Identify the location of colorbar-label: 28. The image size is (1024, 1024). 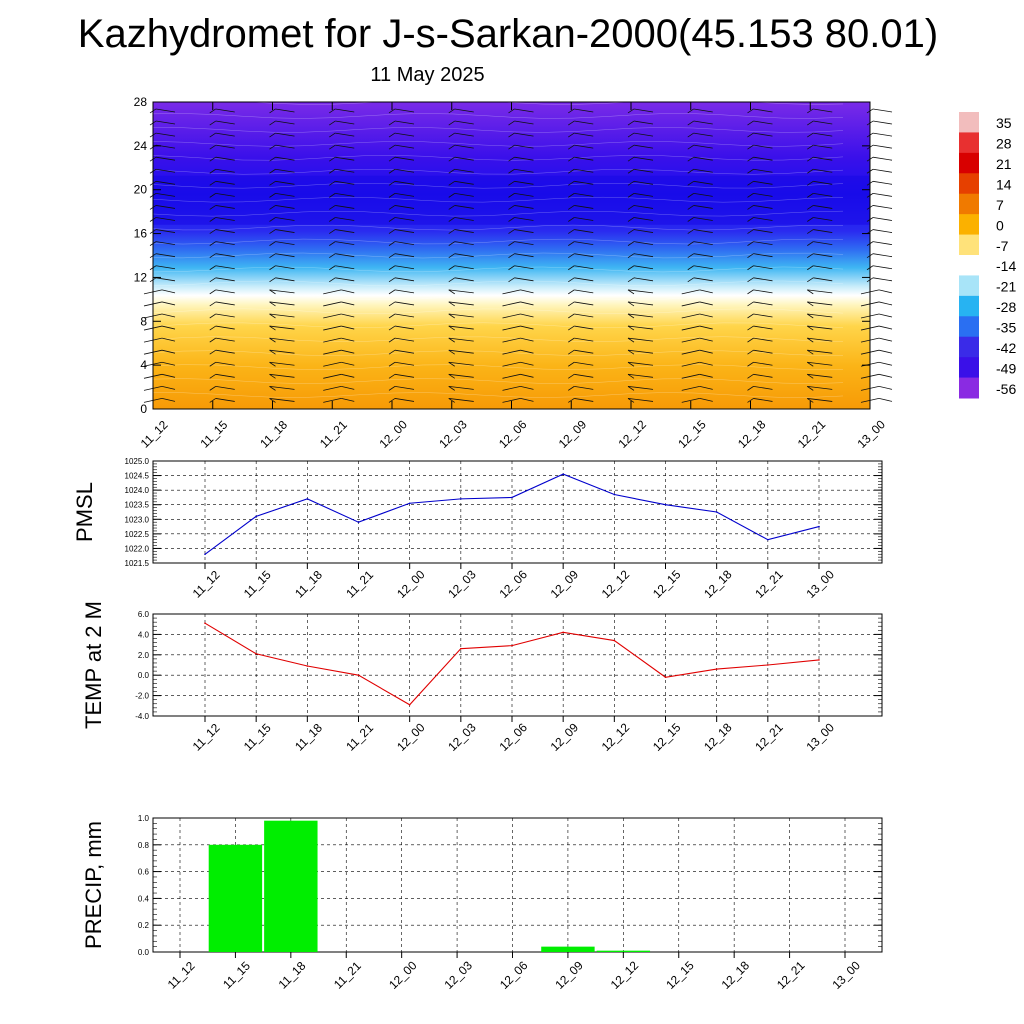
(1004, 144).